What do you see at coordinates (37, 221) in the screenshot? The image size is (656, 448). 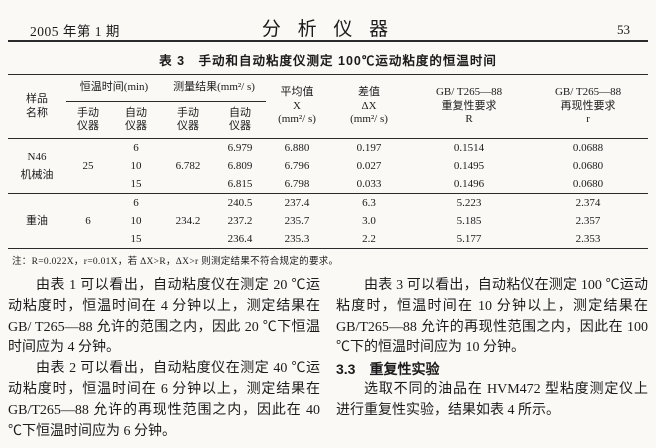 I see `cell-sample: 重油` at bounding box center [37, 221].